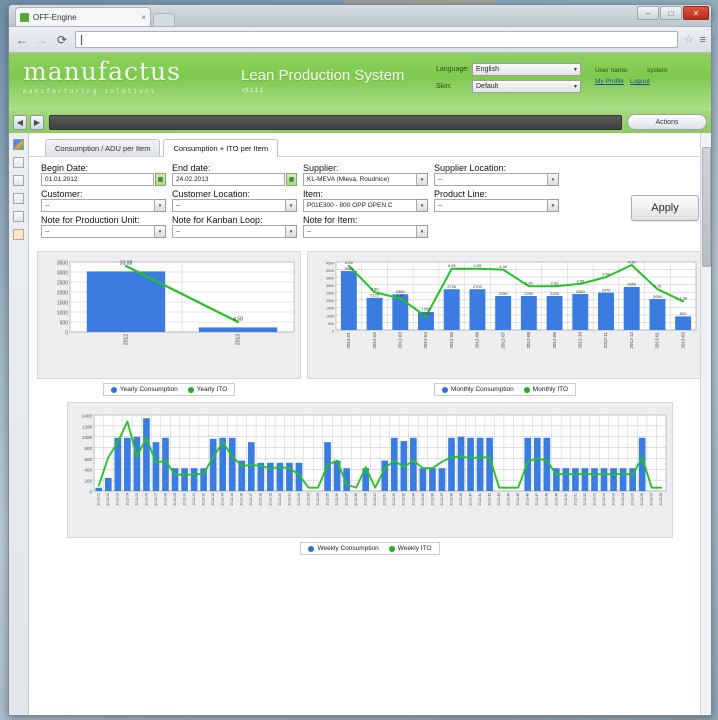 The height and width of the screenshot is (720, 718). Describe the element at coordinates (337, 499) in the screenshot. I see `svg-text: 2012-26` at that location.